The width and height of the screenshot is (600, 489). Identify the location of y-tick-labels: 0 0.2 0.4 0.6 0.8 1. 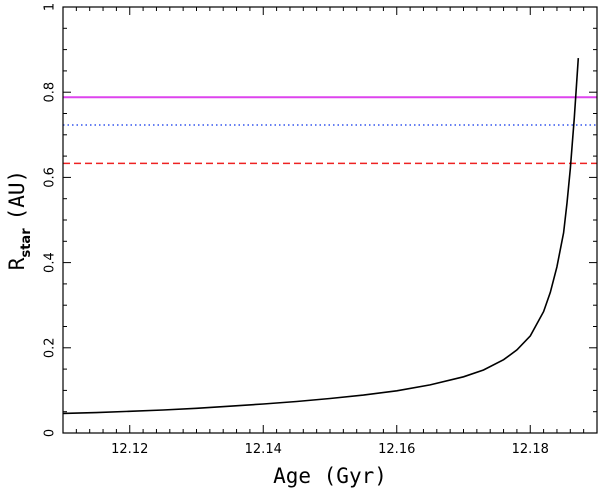
(50, 220).